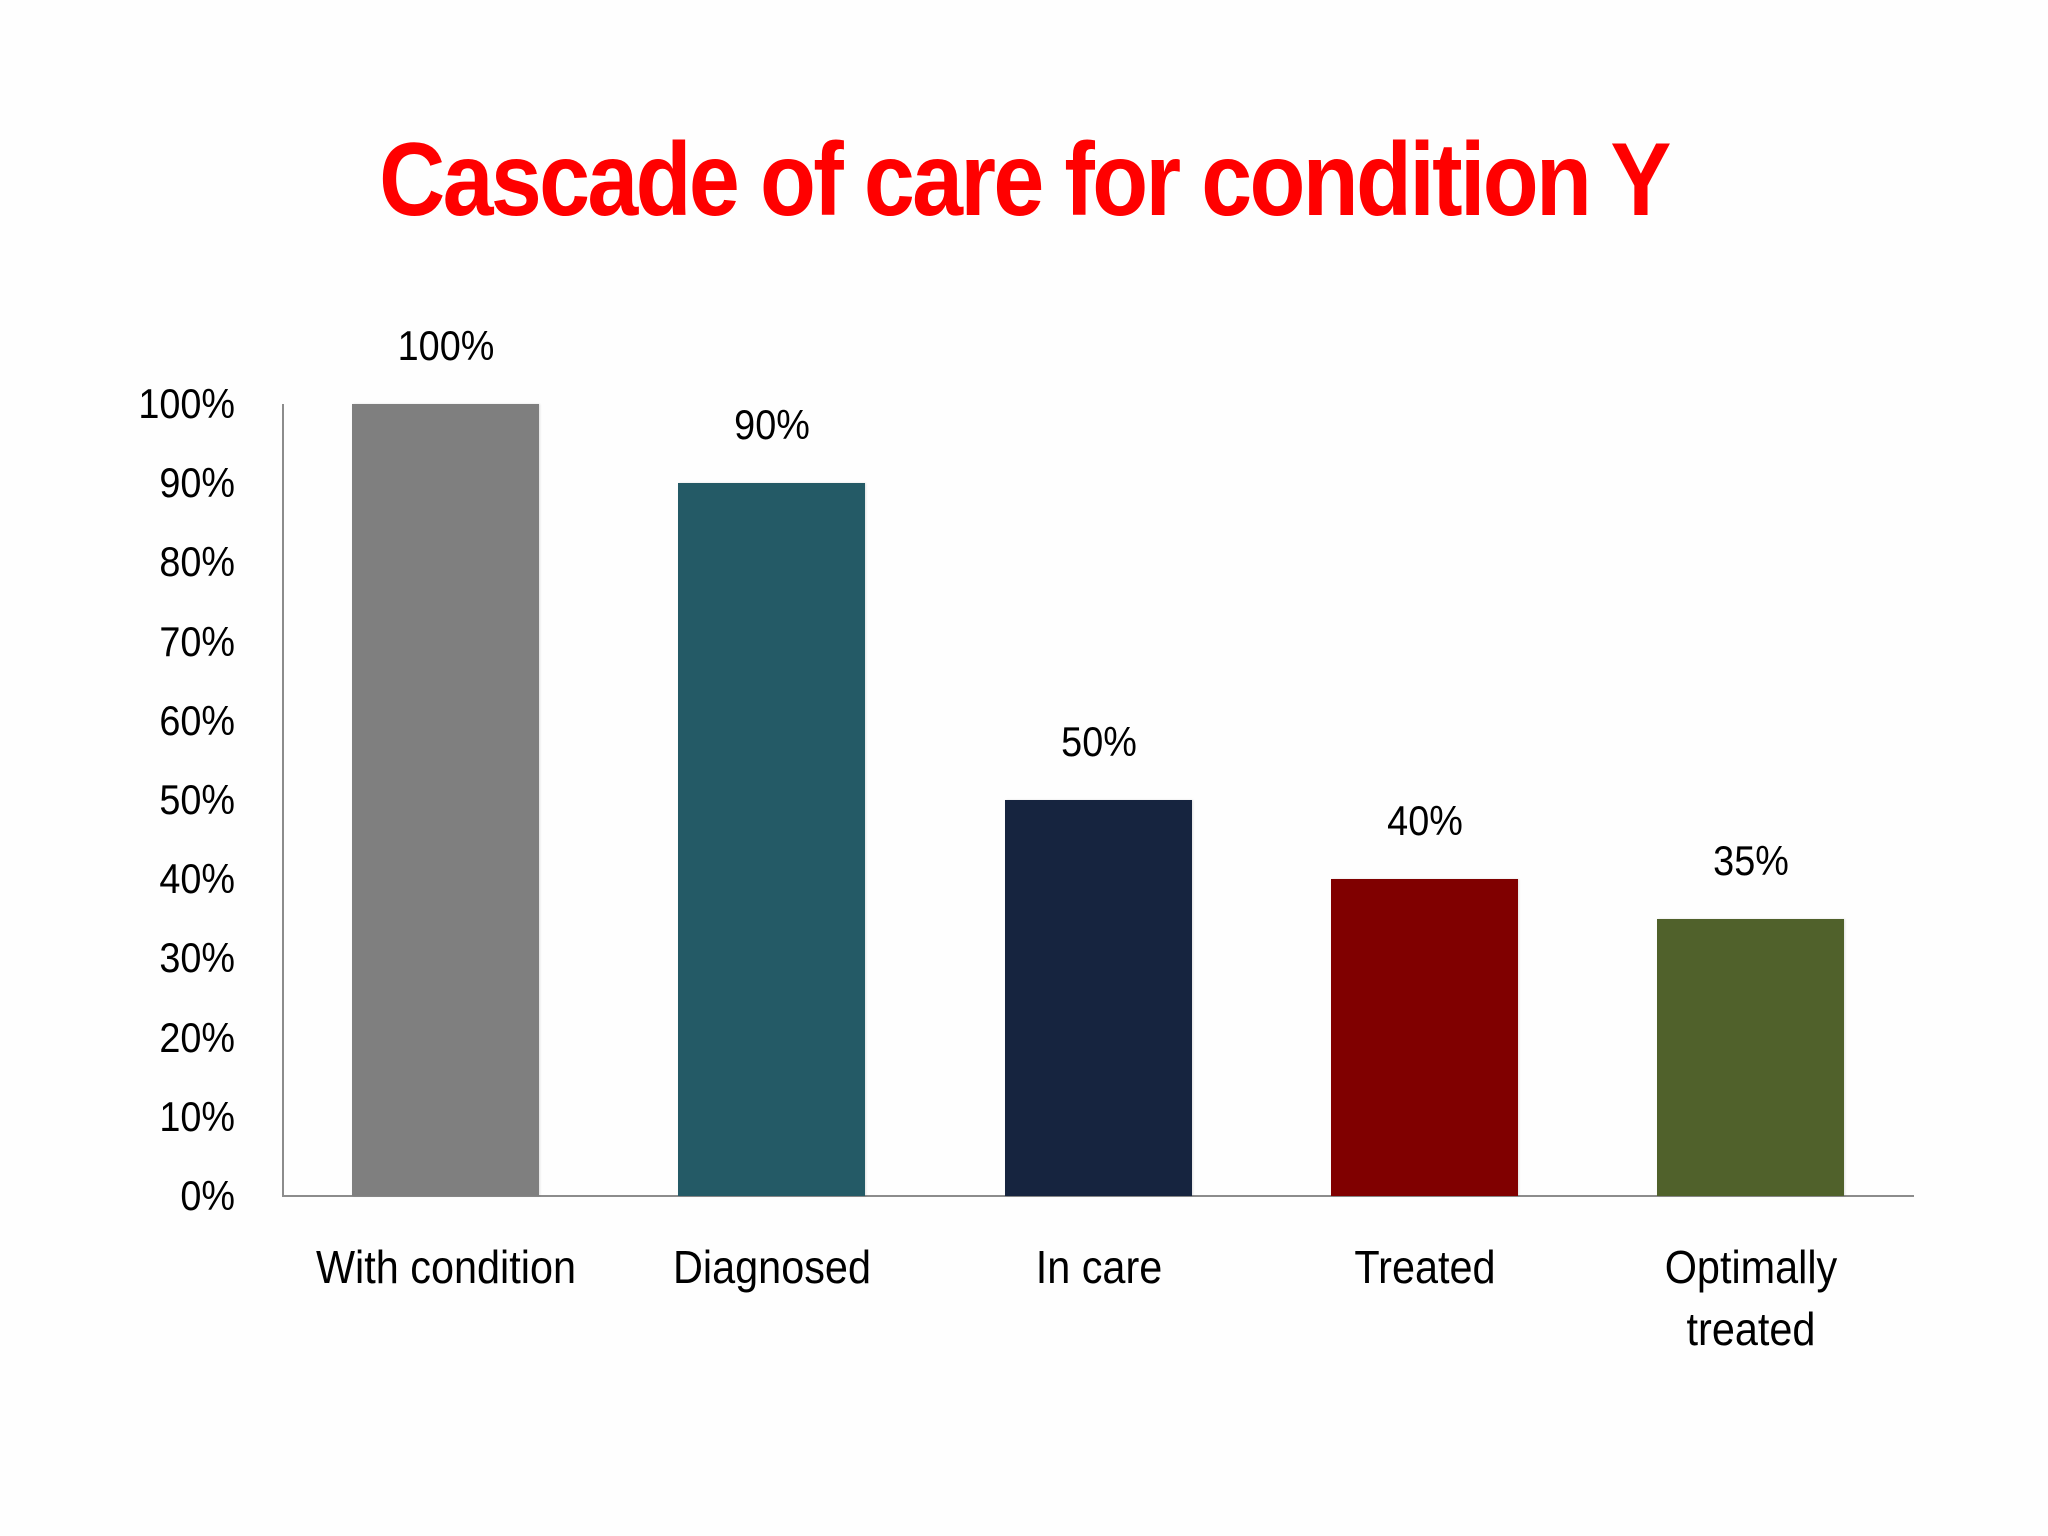  Describe the element at coordinates (445, 800) in the screenshot. I see `bar-with-condition` at that location.